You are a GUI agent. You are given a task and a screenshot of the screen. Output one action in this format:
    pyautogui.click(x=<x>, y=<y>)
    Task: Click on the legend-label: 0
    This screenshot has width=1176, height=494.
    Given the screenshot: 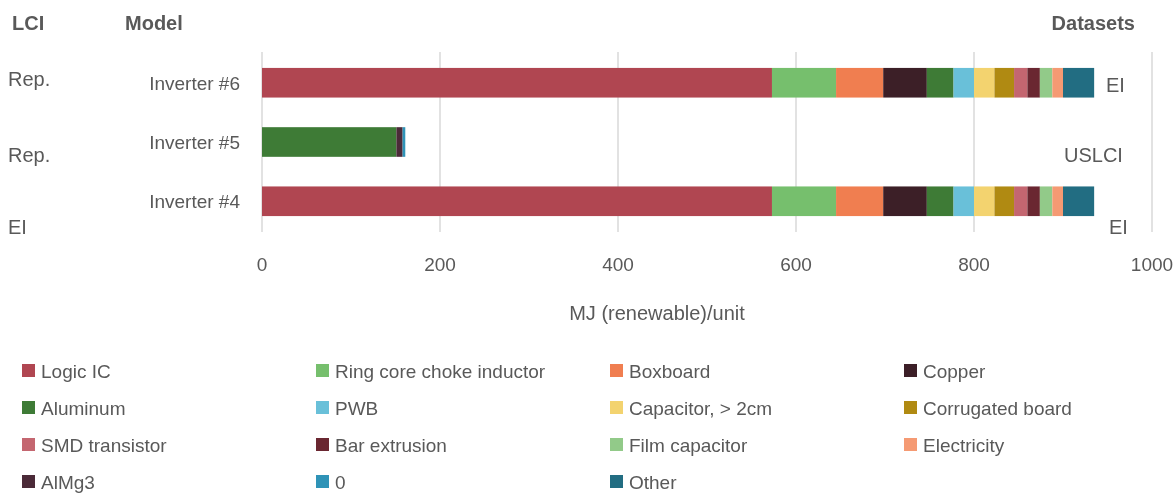 What is the action you would take?
    pyautogui.click(x=340, y=482)
    